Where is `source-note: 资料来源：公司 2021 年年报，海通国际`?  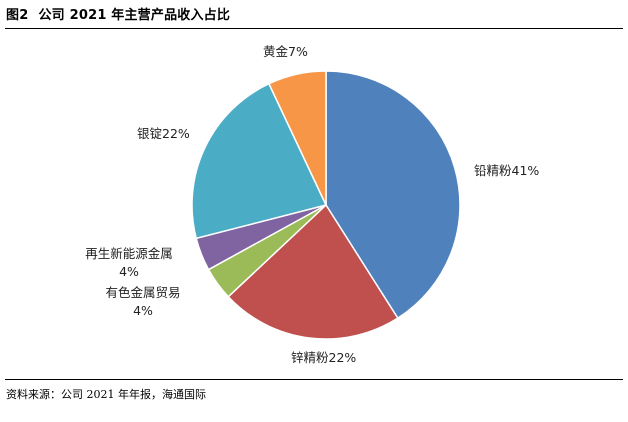 source-note: 资料来源：公司 2021 年年报，海通国际 is located at coordinates (106, 394).